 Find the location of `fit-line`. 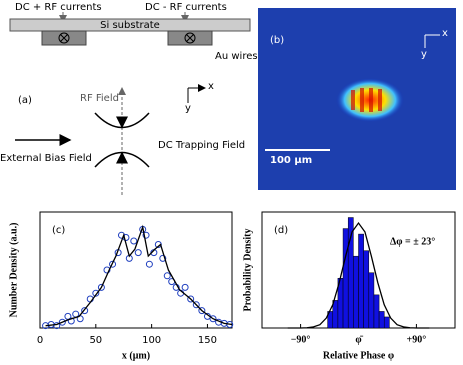

fit-line is located at coordinates (139, 275).